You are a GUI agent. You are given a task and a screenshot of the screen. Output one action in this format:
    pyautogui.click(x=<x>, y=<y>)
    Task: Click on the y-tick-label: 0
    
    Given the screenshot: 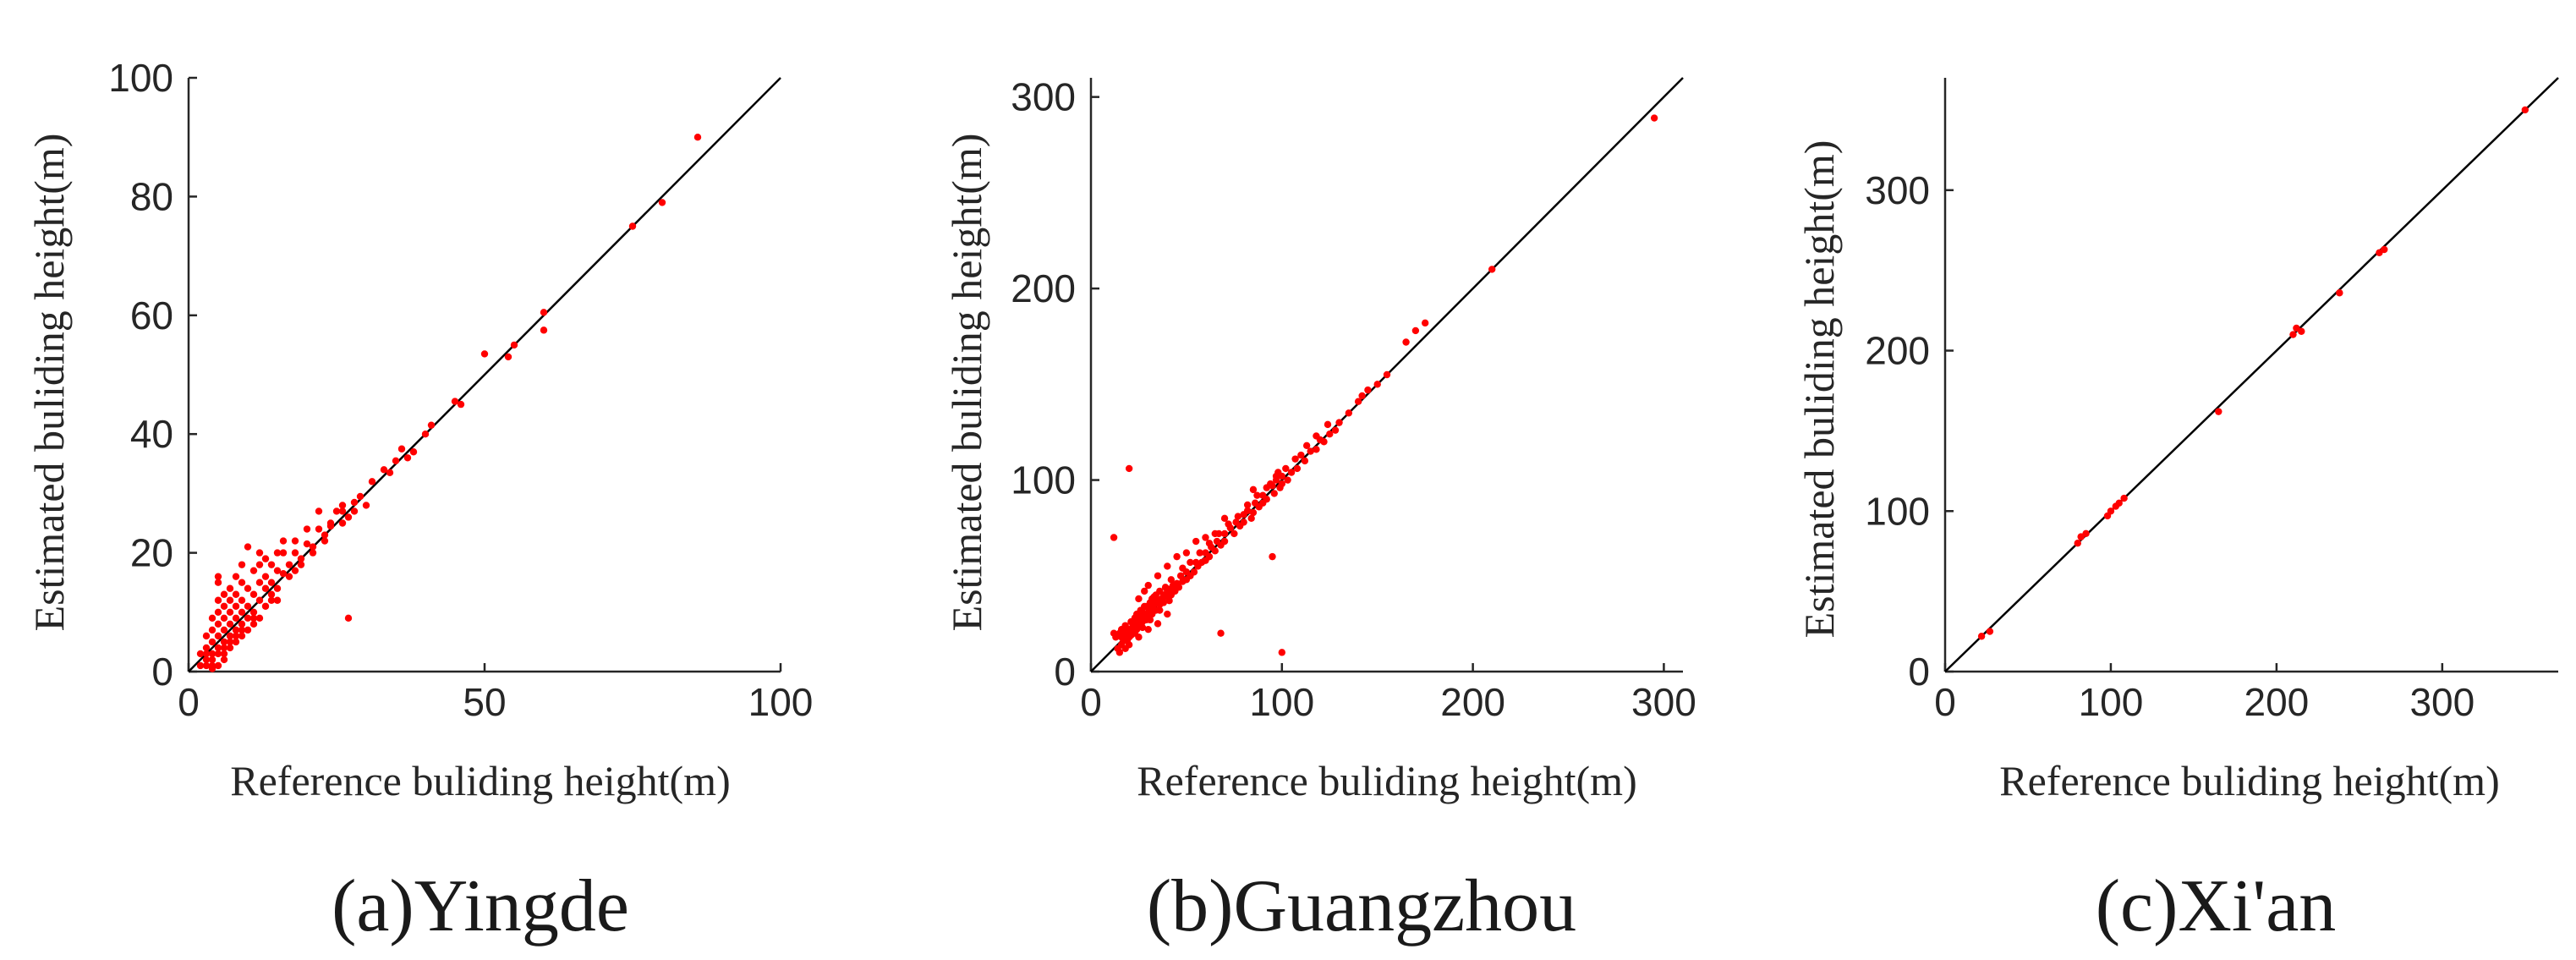 What is the action you would take?
    pyautogui.click(x=1065, y=672)
    